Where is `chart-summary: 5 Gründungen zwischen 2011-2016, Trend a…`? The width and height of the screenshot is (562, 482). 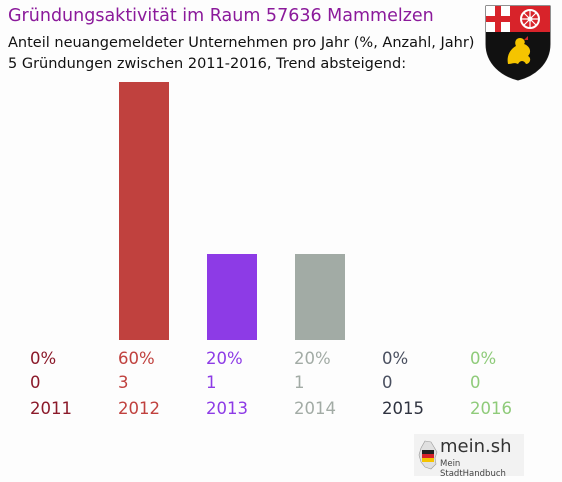 chart-summary: 5 Gründungen zwischen 2011-2016, Trend a… is located at coordinates (207, 64).